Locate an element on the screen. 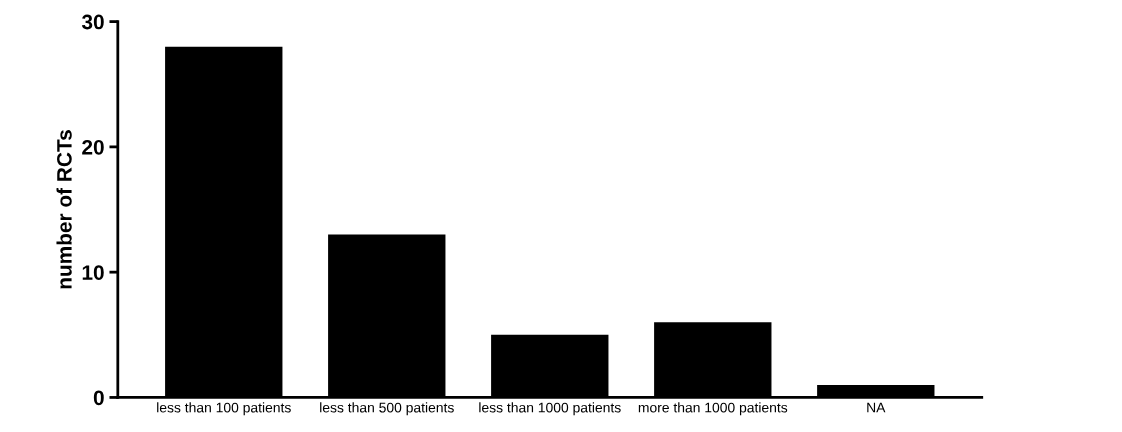 This screenshot has width=1122, height=432. y-tick-label: 0 is located at coordinates (98, 398).